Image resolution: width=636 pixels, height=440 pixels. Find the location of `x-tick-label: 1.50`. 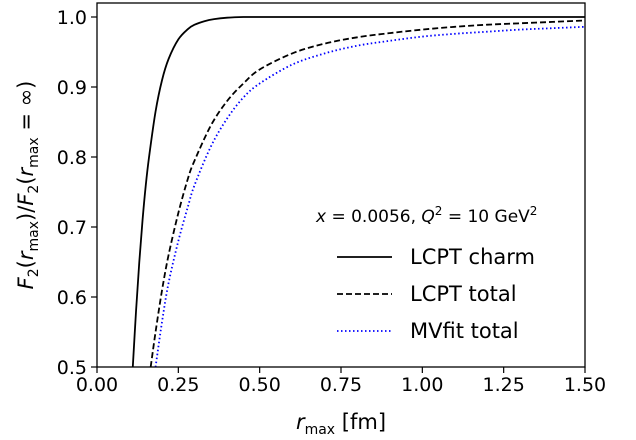

x-tick-label: 1.50 is located at coordinates (585, 385).